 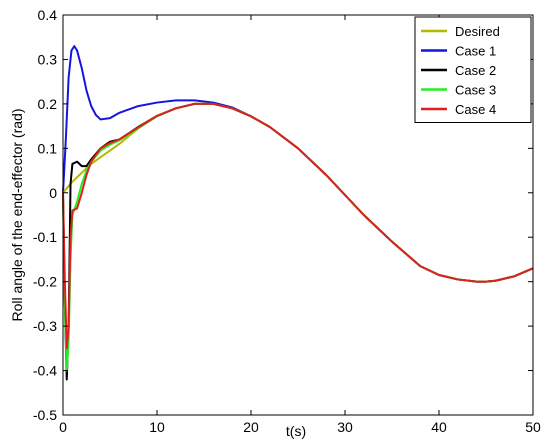 I want to click on y-tick-label: -0.3, so click(x=45, y=326).